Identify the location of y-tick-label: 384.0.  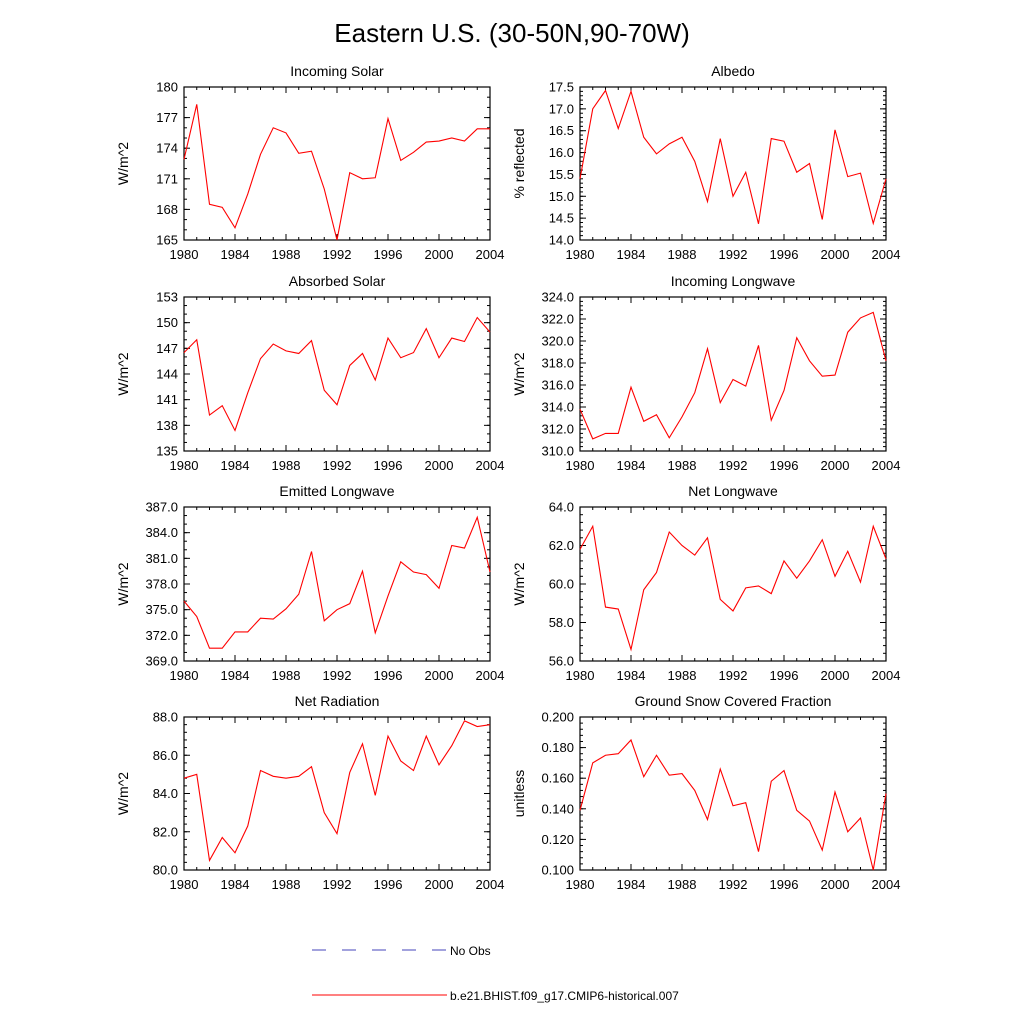
(161, 532).